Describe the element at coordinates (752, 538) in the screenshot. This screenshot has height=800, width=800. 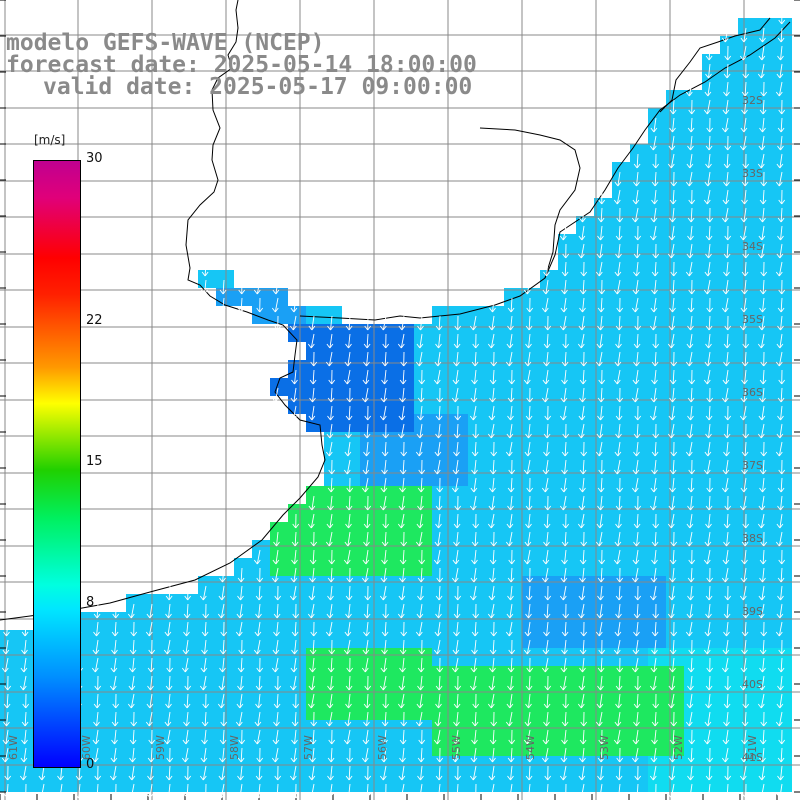
I see `latitude-label: 38S` at that location.